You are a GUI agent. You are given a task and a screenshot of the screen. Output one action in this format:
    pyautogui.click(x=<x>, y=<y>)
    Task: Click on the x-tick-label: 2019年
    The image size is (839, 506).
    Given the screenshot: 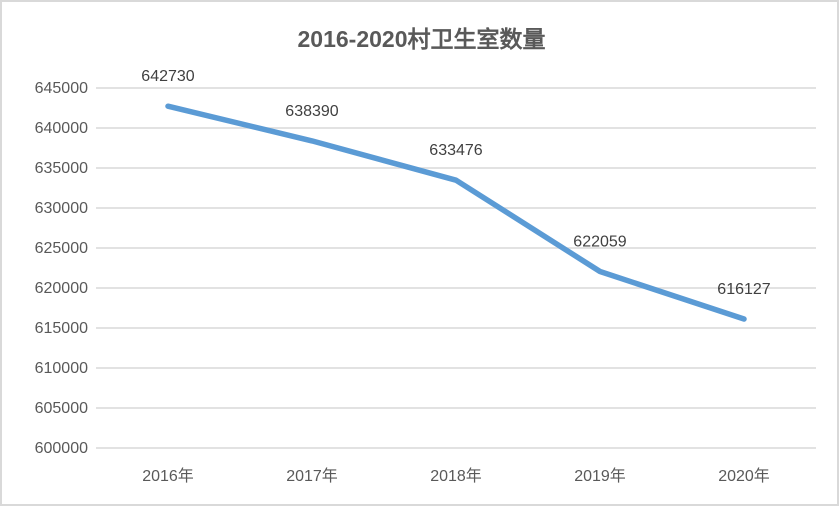 What is the action you would take?
    pyautogui.click(x=600, y=476)
    